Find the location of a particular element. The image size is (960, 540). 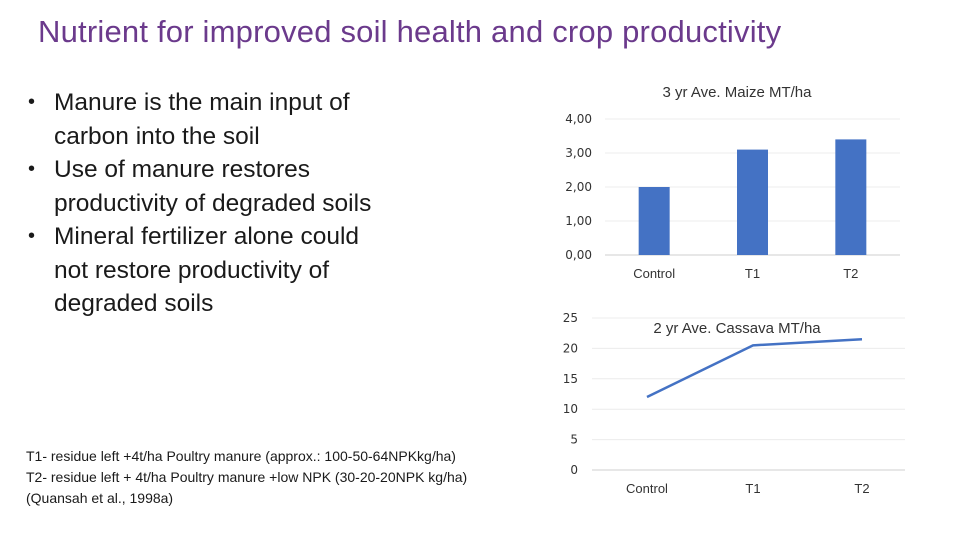

y-tick-label: 0,00 is located at coordinates (578, 255).